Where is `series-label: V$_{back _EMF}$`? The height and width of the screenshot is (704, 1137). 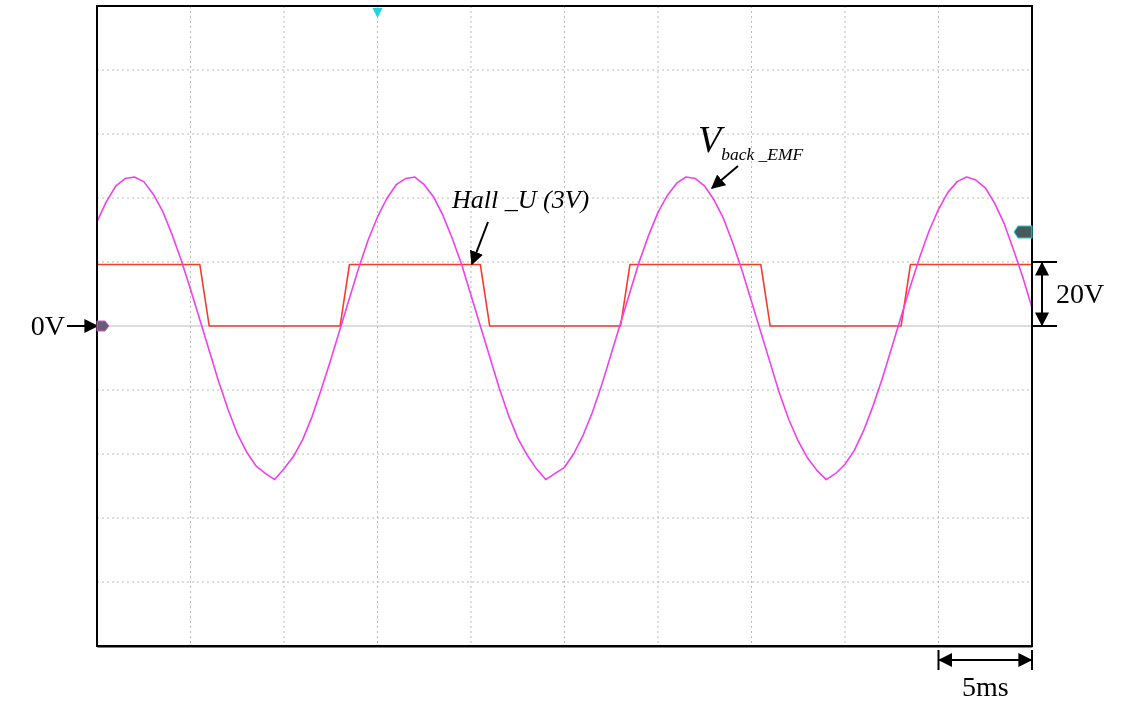 series-label: V$_{back _EMF}$ is located at coordinates (751, 141).